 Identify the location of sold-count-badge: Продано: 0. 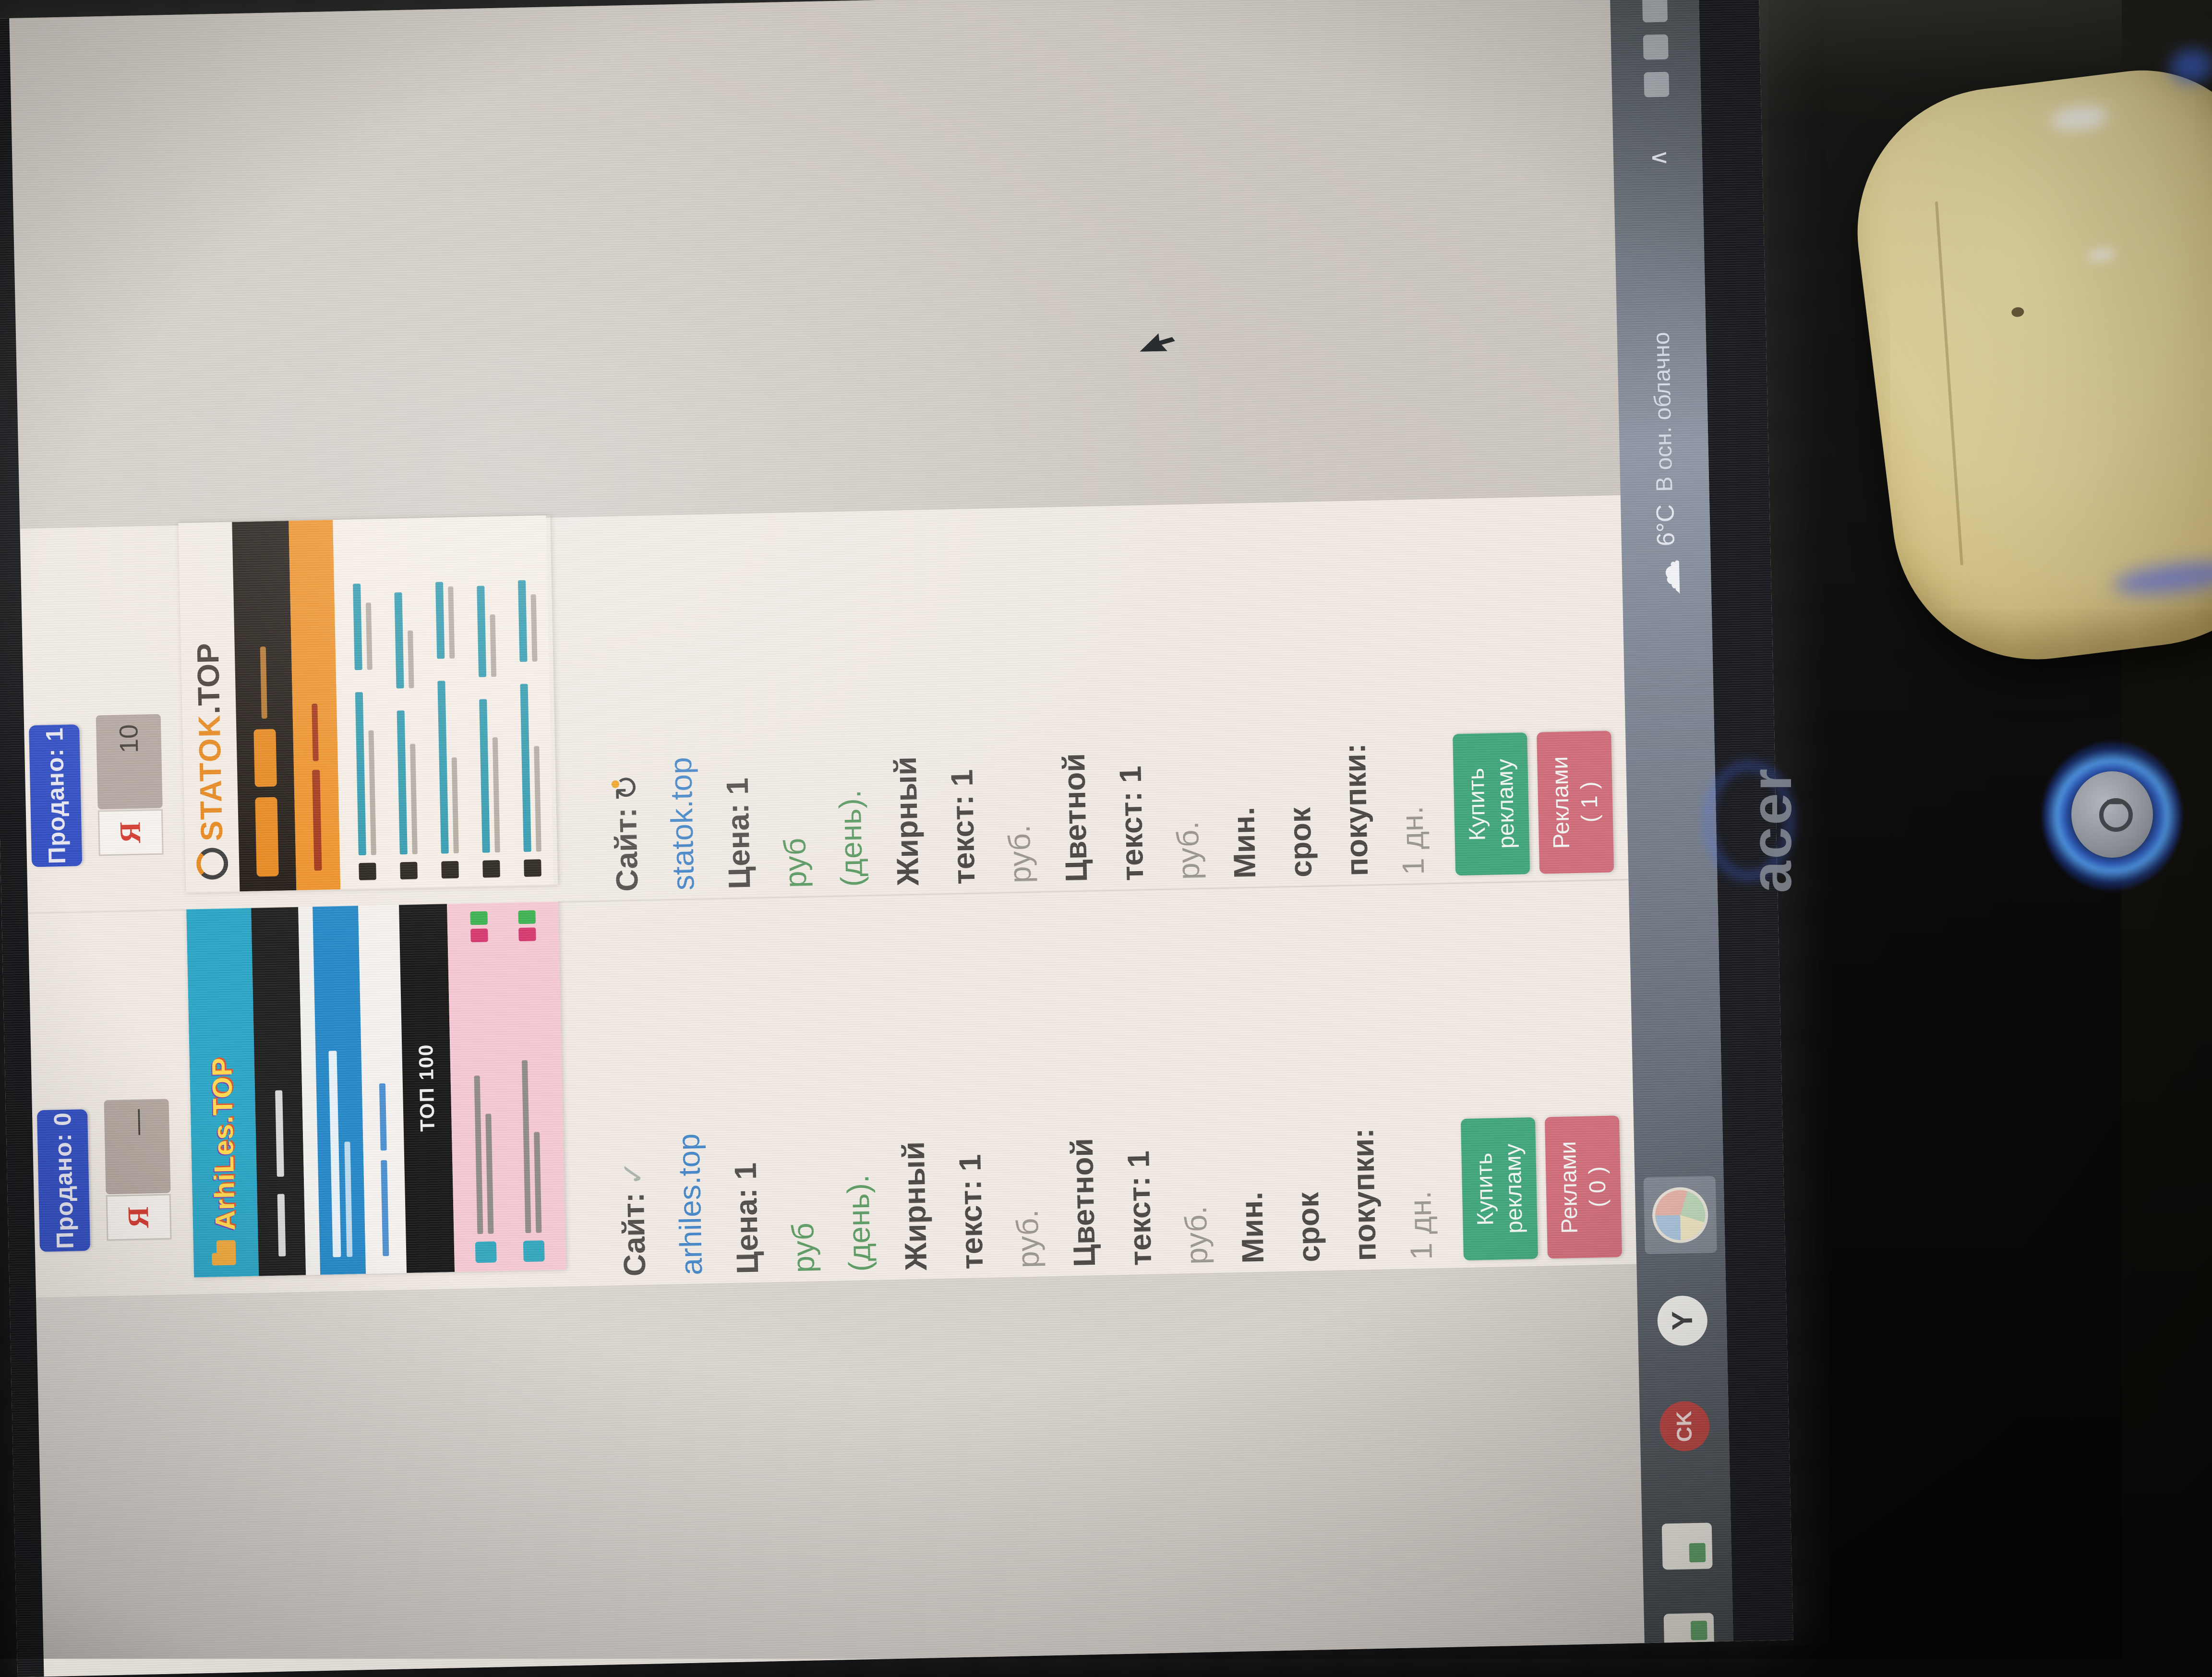
(63, 1180).